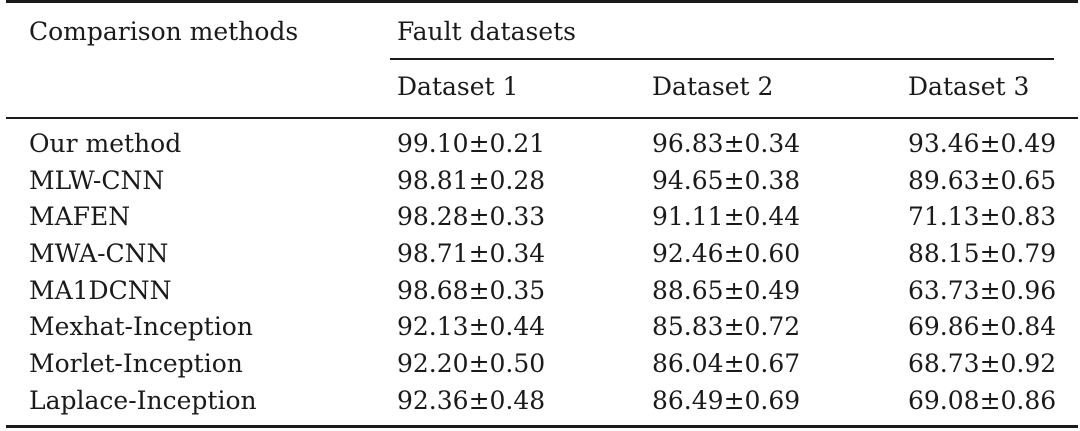  Describe the element at coordinates (726, 326) in the screenshot. I see `row-value: 85.83±0.72` at that location.